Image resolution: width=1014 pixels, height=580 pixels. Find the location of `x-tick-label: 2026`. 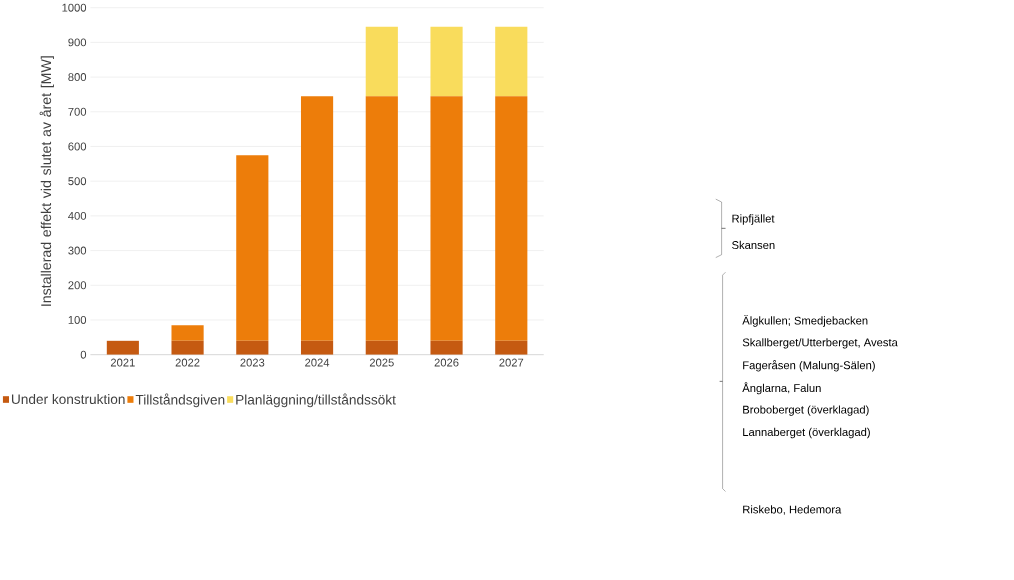

x-tick-label: 2026 is located at coordinates (446, 362).